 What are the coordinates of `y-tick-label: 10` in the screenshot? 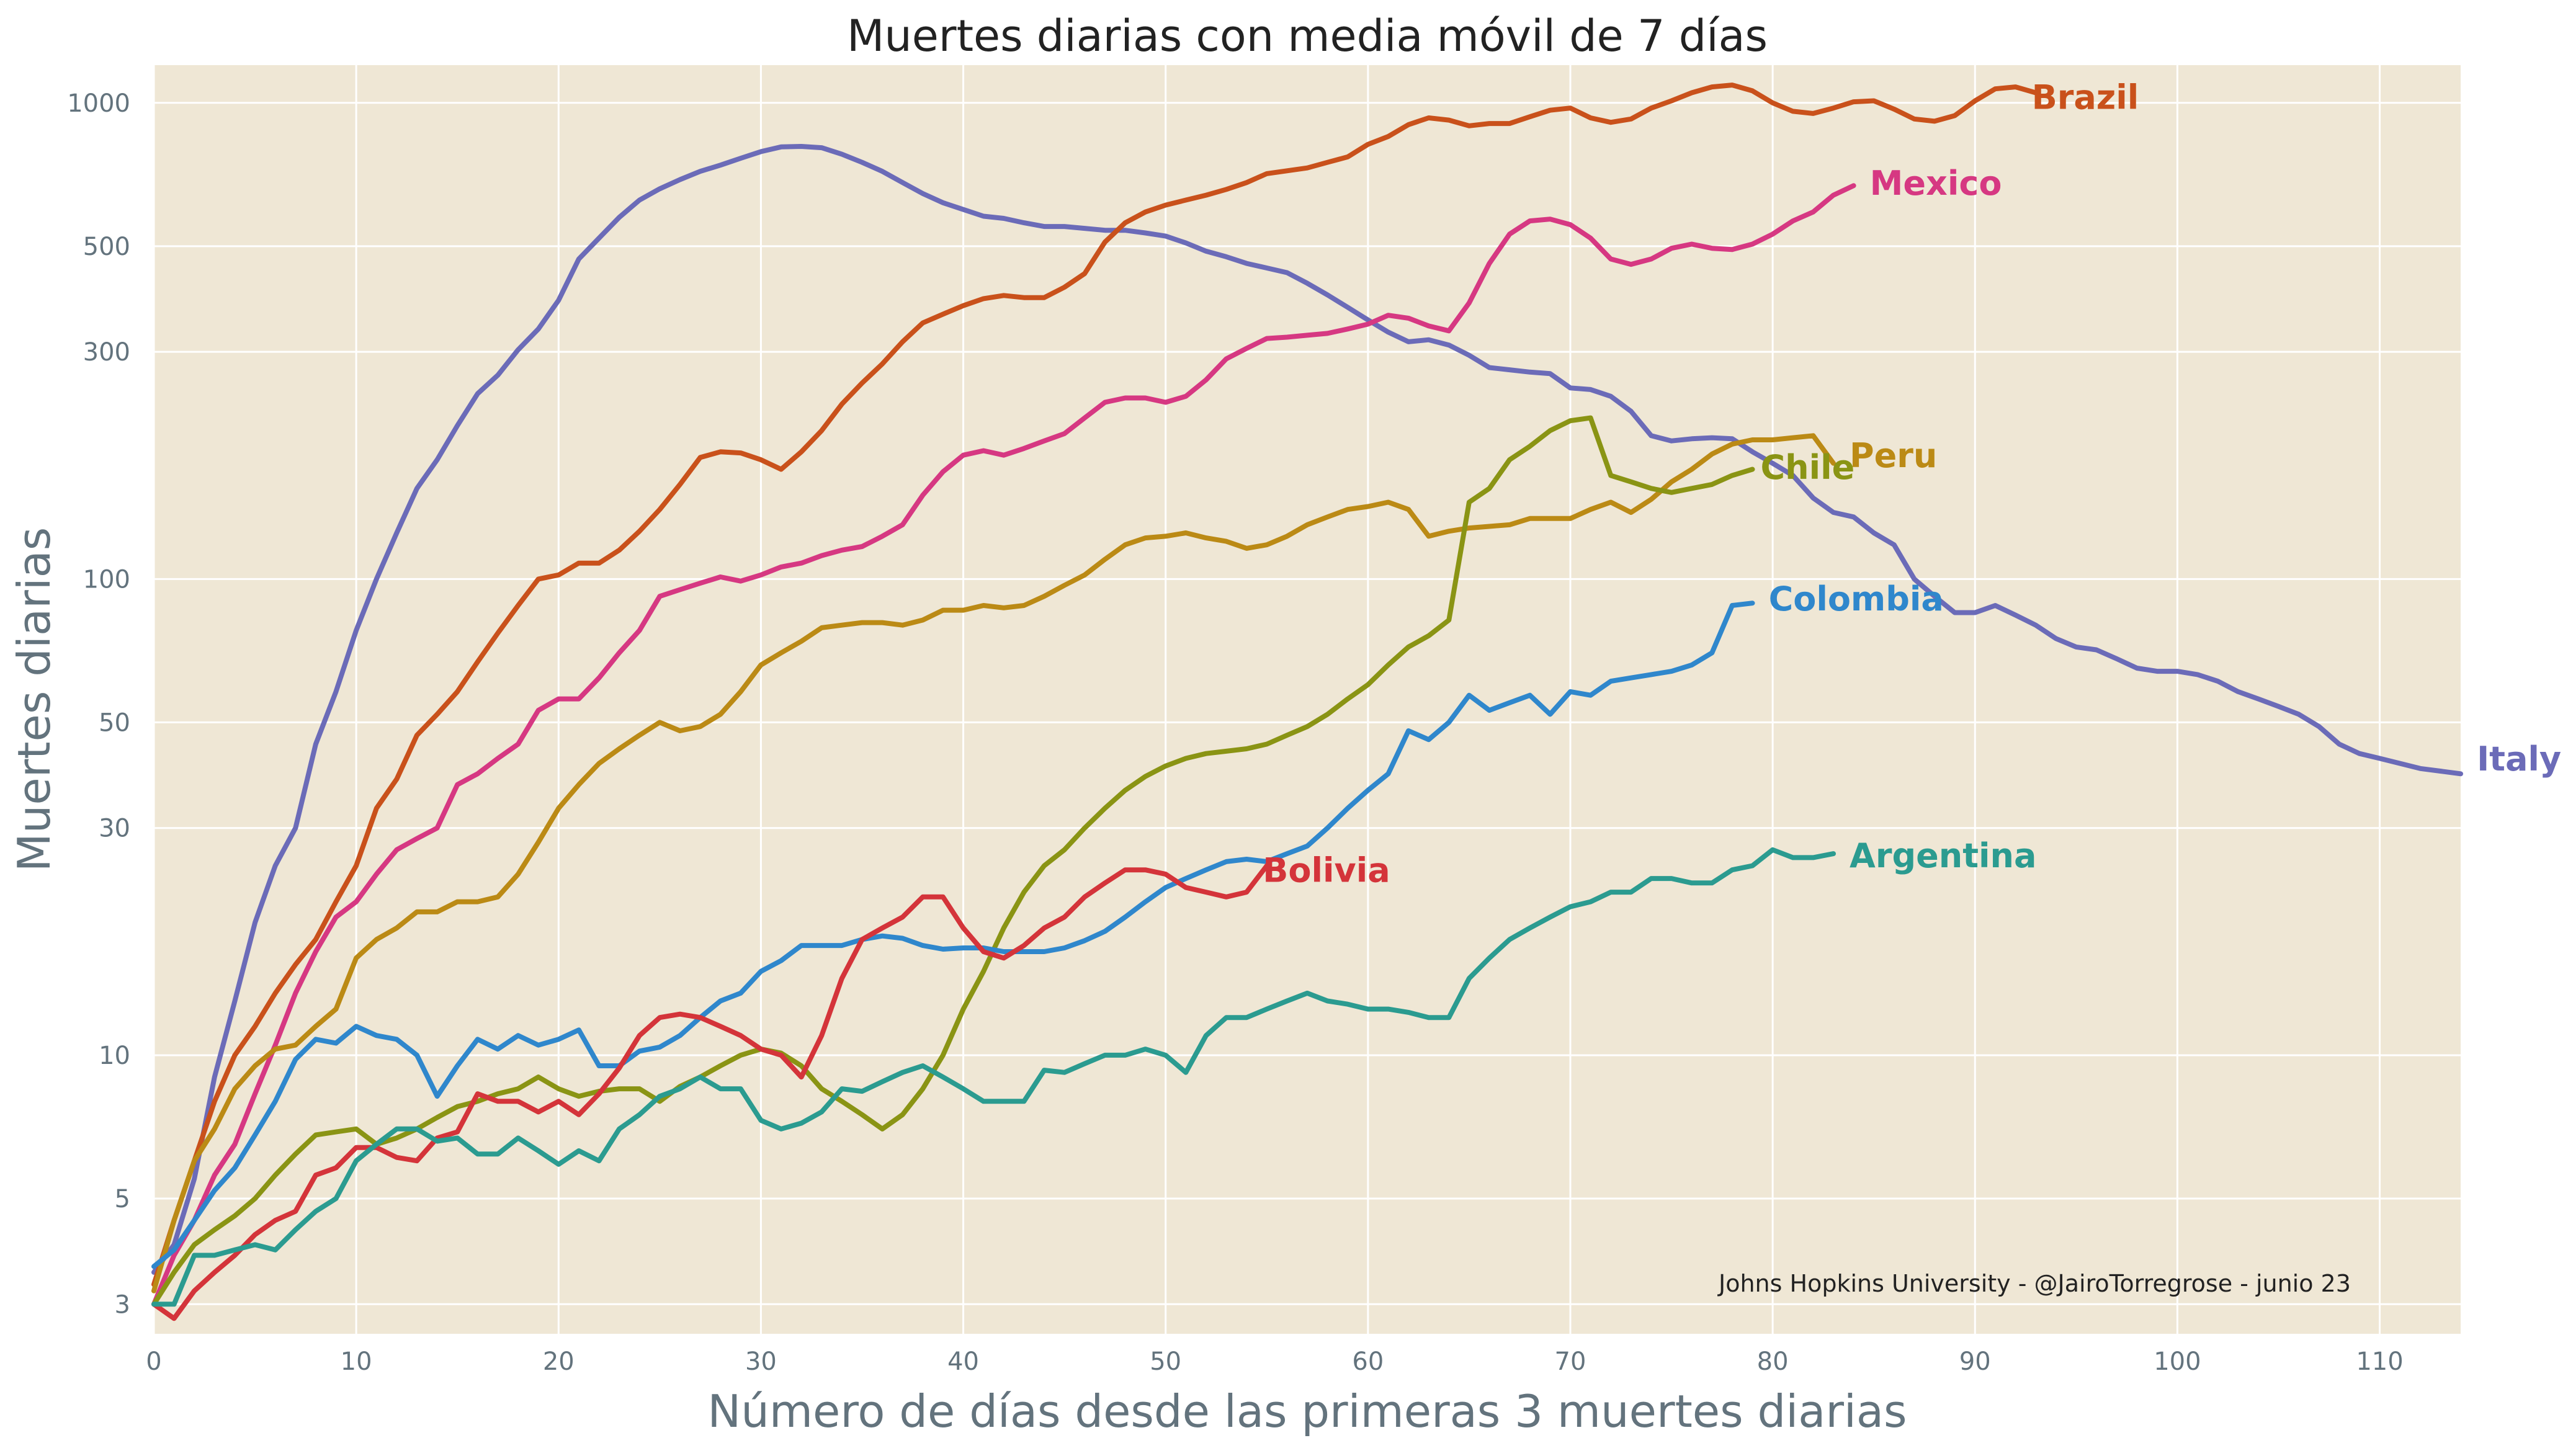 It's located at (114, 1056).